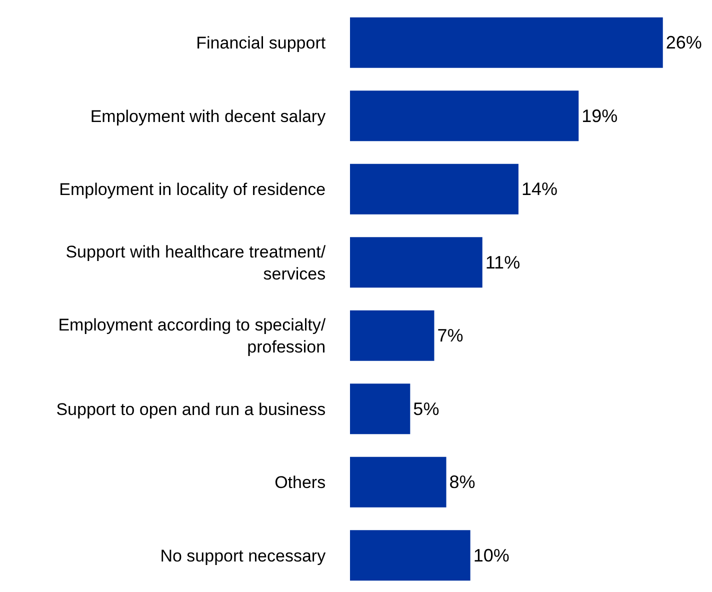  What do you see at coordinates (192, 336) in the screenshot?
I see `y-tick-label: Employment according to specialty/ profession` at bounding box center [192, 336].